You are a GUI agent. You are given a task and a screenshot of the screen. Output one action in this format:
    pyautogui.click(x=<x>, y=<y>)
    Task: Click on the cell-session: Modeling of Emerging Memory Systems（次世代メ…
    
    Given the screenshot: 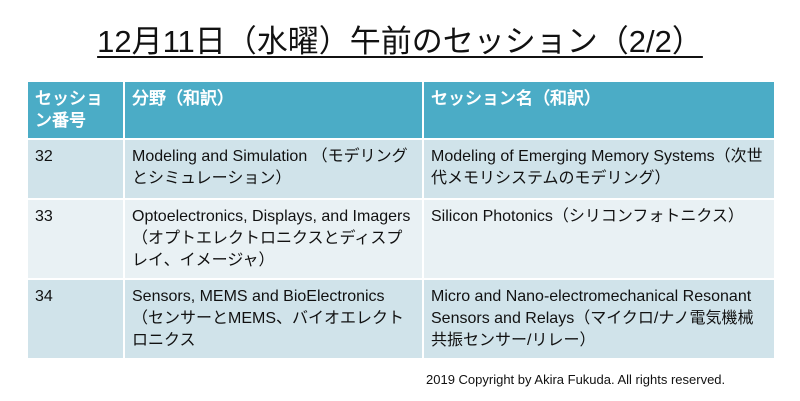 What is the action you would take?
    pyautogui.click(x=599, y=169)
    